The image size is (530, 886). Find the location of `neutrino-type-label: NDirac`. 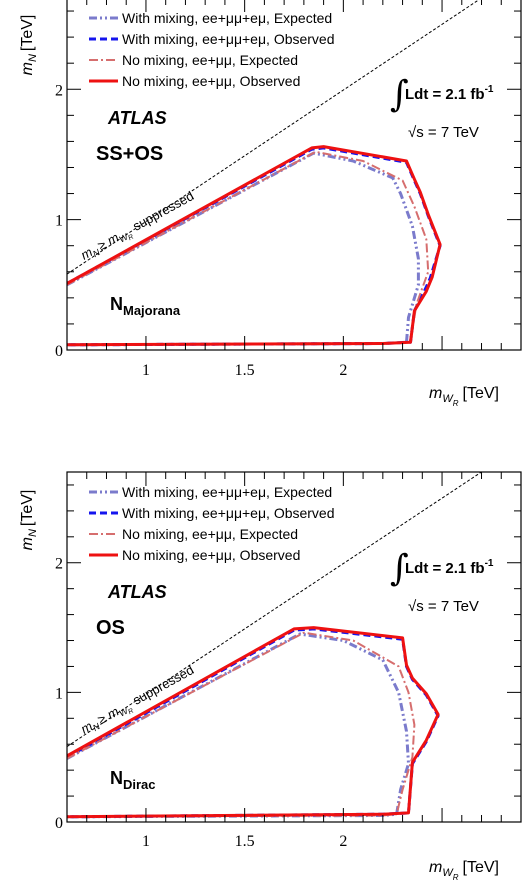

neutrino-type-label: NDirac is located at coordinates (133, 780).